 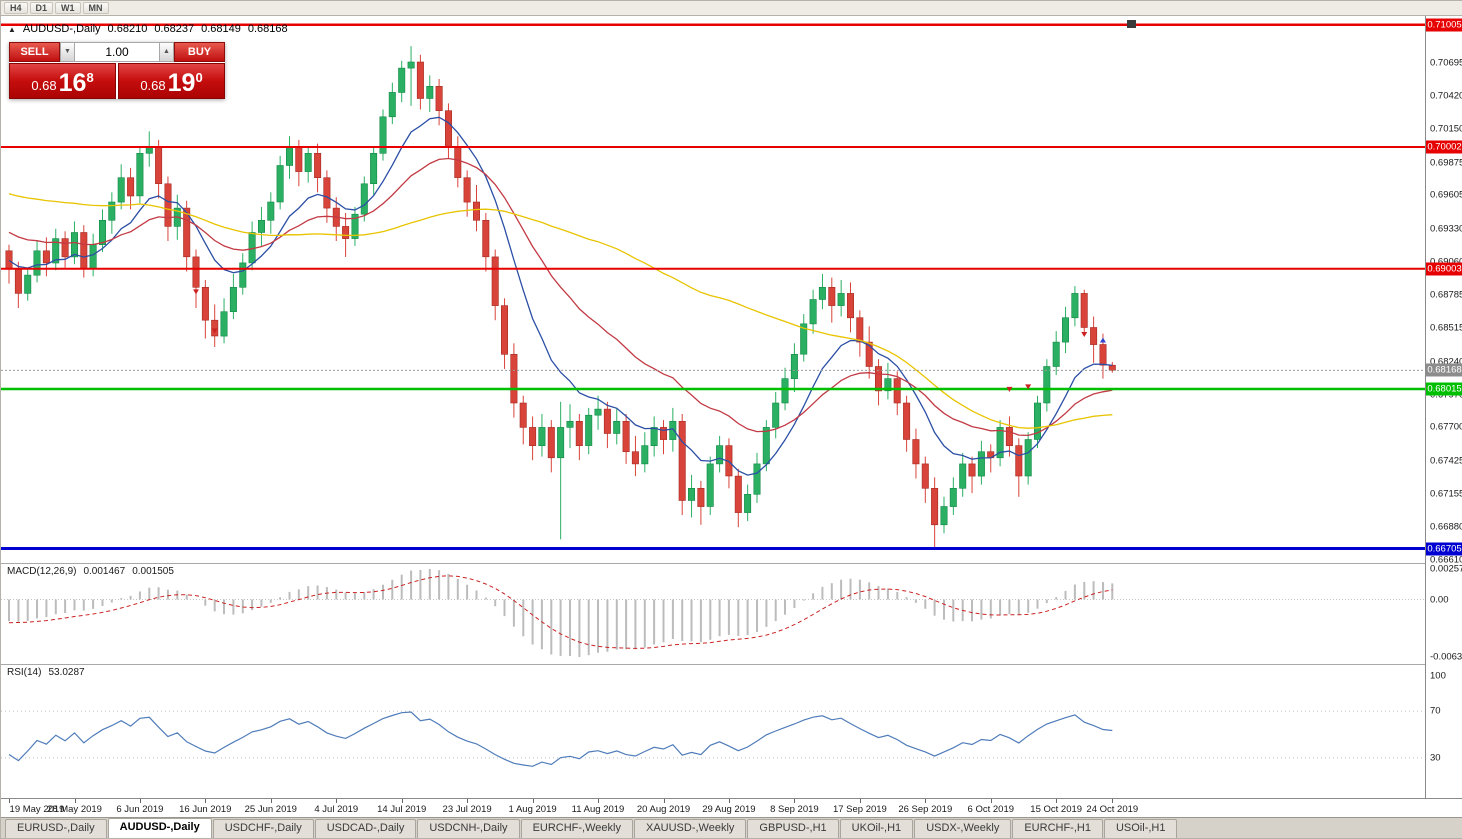 I want to click on chart-expand-icon: ▲, so click(x=12, y=29).